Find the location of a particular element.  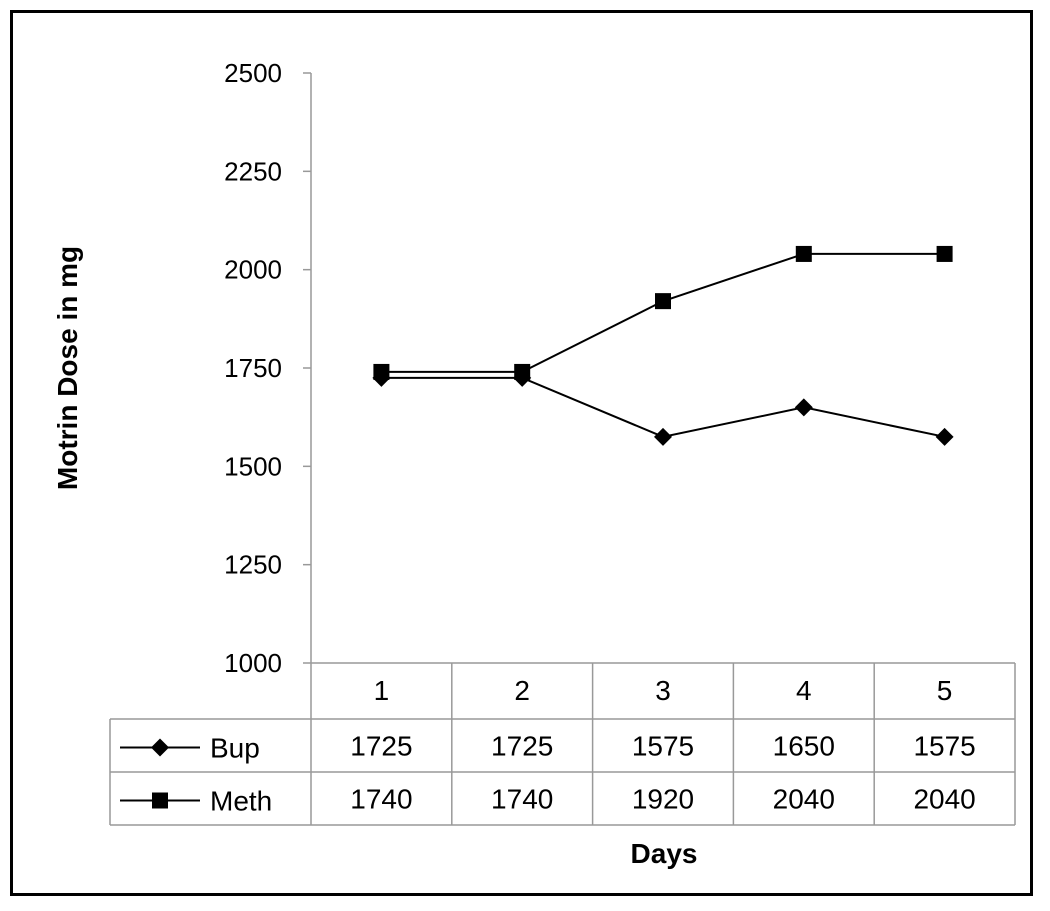

y-tick-label: 1750 is located at coordinates (253, 368).